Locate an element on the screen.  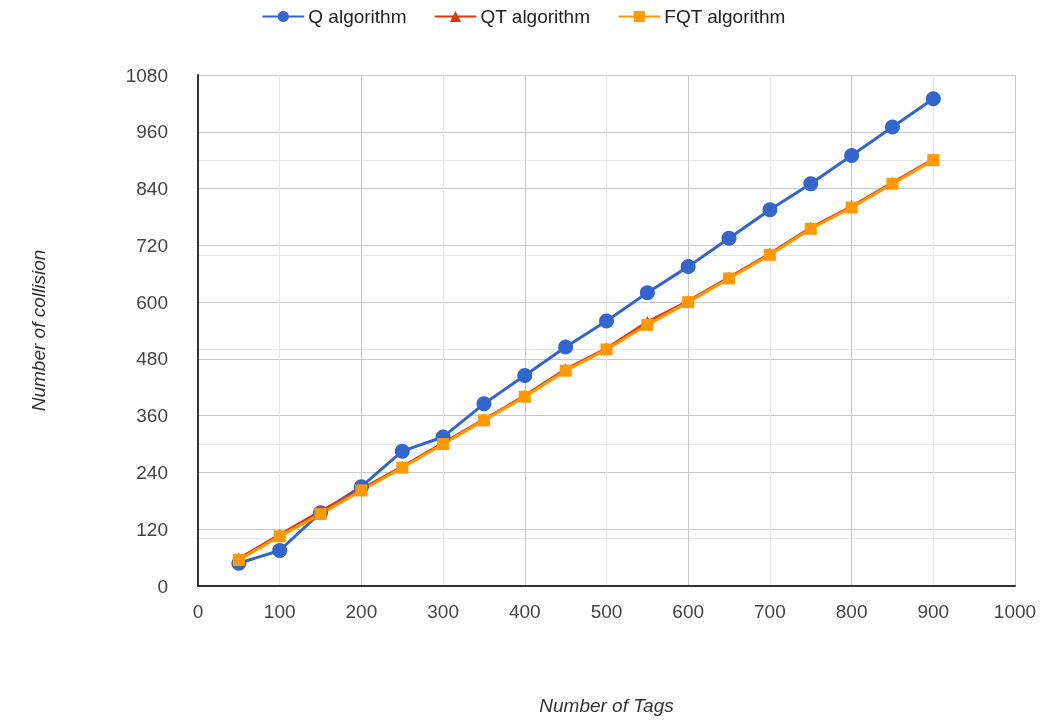
y-axis-title: Number of collision is located at coordinates (38, 330).